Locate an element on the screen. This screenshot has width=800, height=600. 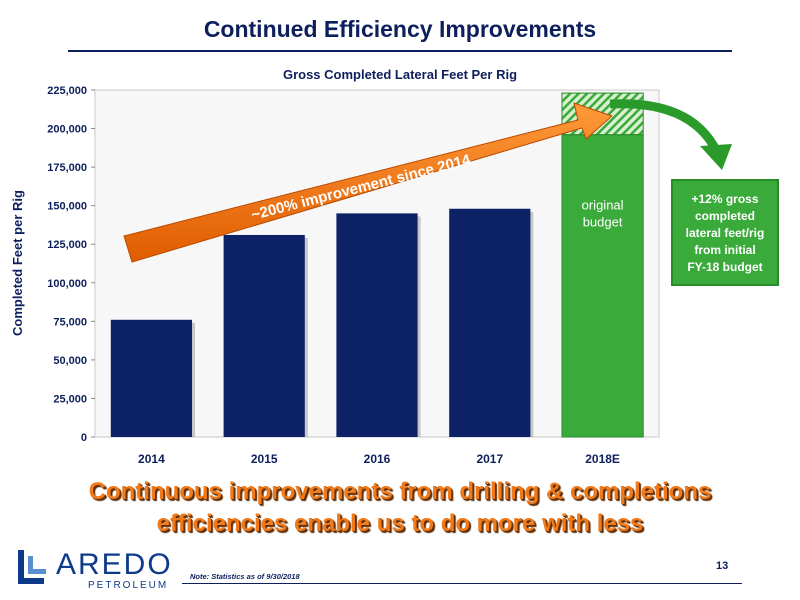
x-tick-label: 2017 is located at coordinates (489, 459).